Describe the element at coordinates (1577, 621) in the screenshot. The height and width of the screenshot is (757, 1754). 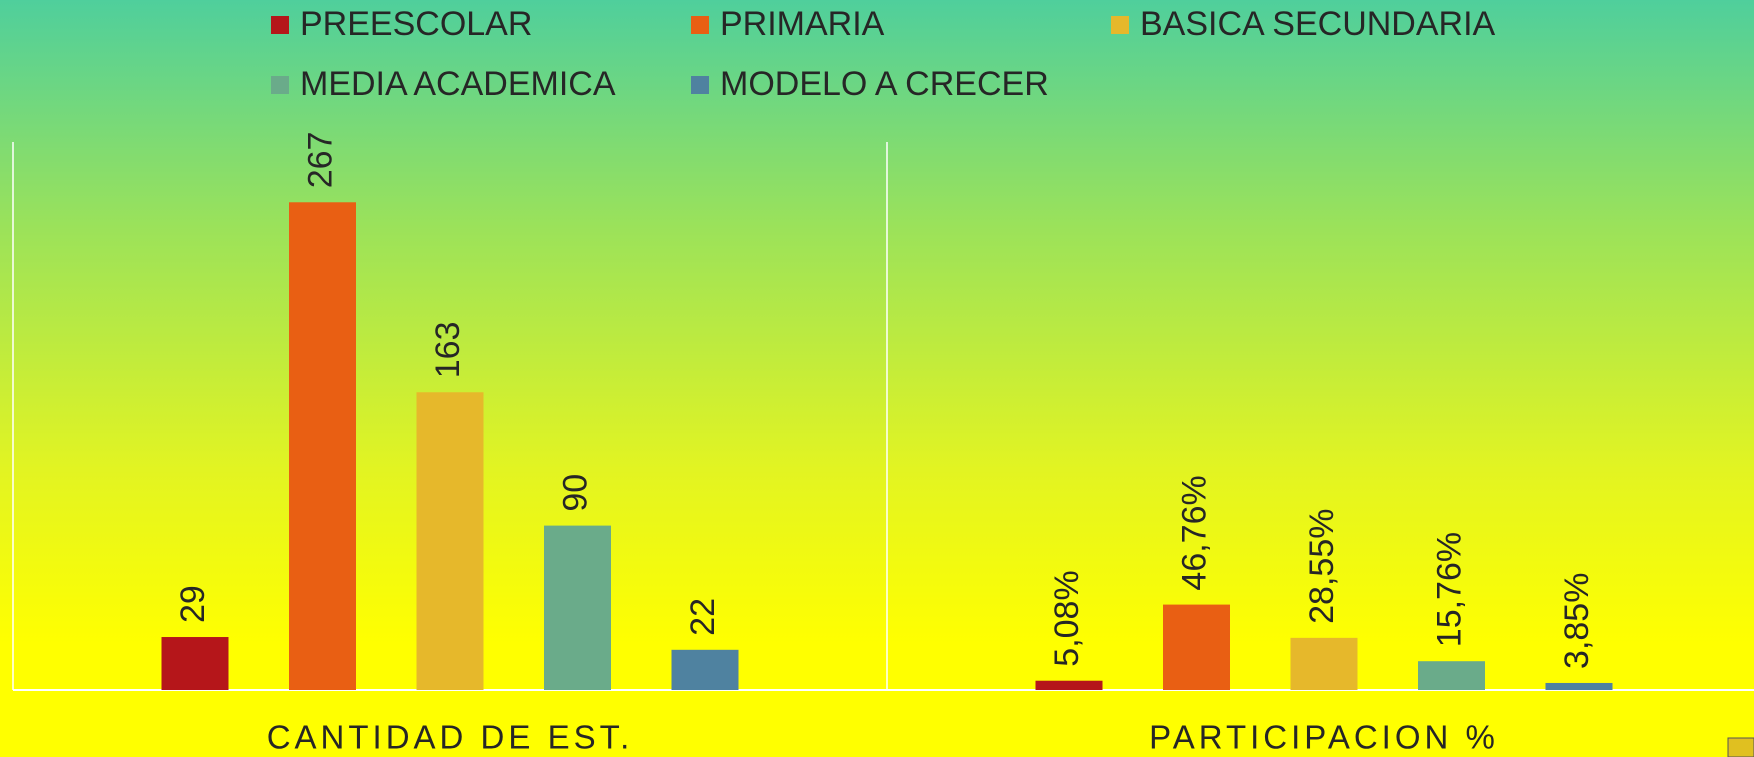
I see `data-label: 3,85%` at that location.